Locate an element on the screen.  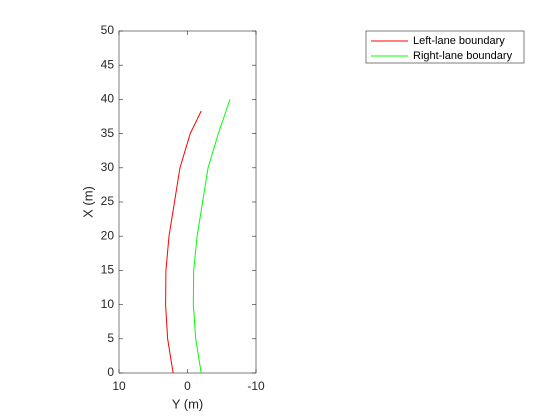
y-tick-label: 25 is located at coordinates (108, 201).